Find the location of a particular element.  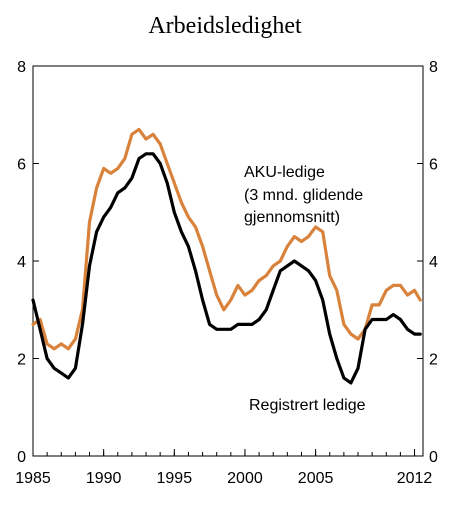

y-tick-label-right: 8 is located at coordinates (433, 67).